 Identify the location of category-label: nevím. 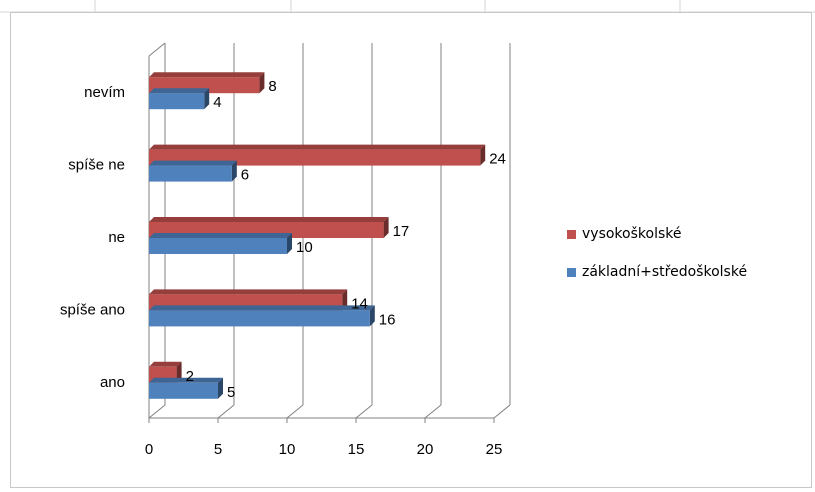
(104, 92).